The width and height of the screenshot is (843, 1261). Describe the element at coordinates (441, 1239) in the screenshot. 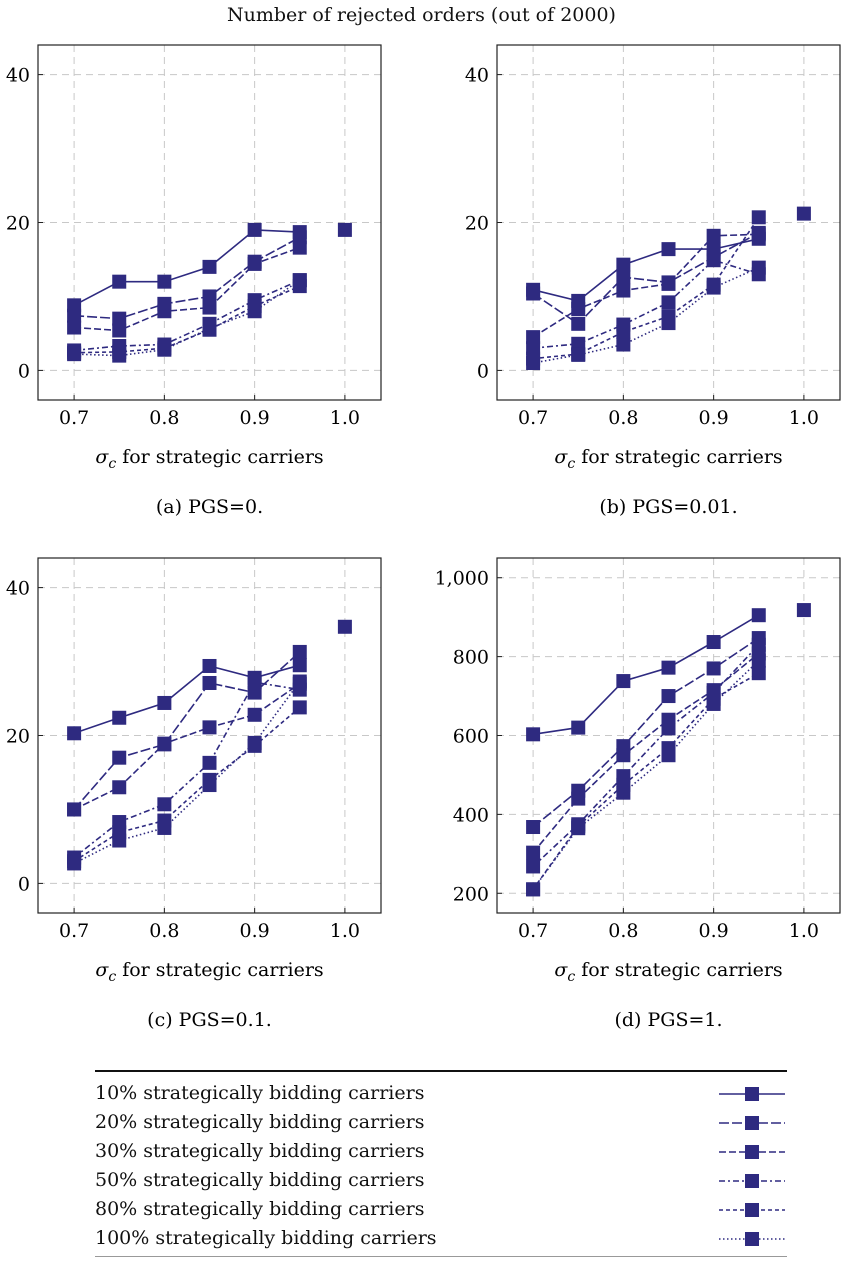

I see `legend-entry-6: 100% strategically bidding carriers` at that location.